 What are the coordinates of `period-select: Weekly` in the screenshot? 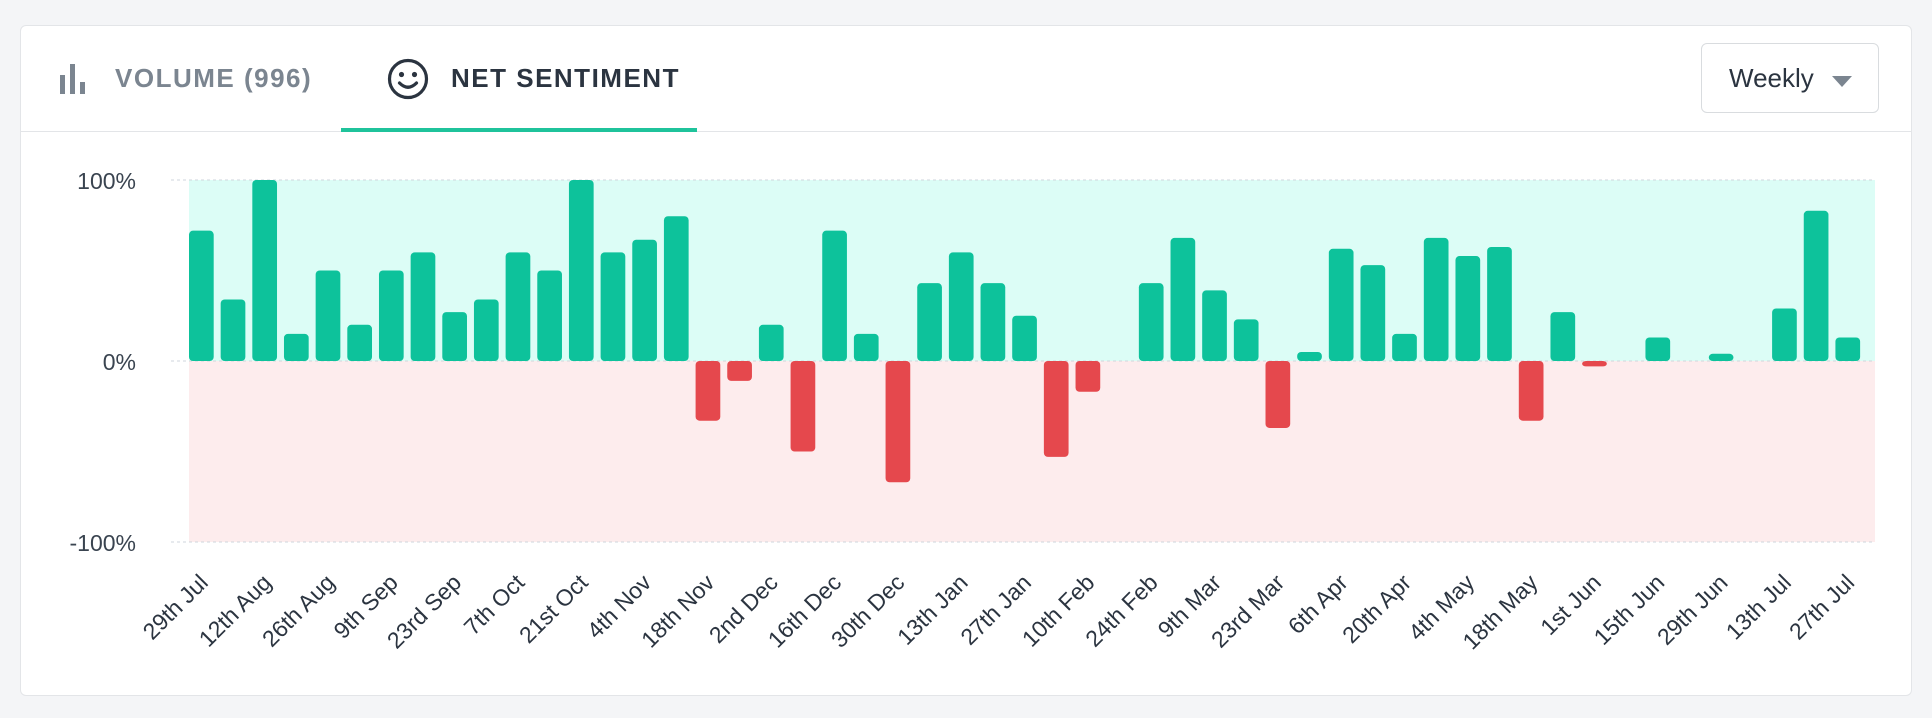 It's located at (1790, 78).